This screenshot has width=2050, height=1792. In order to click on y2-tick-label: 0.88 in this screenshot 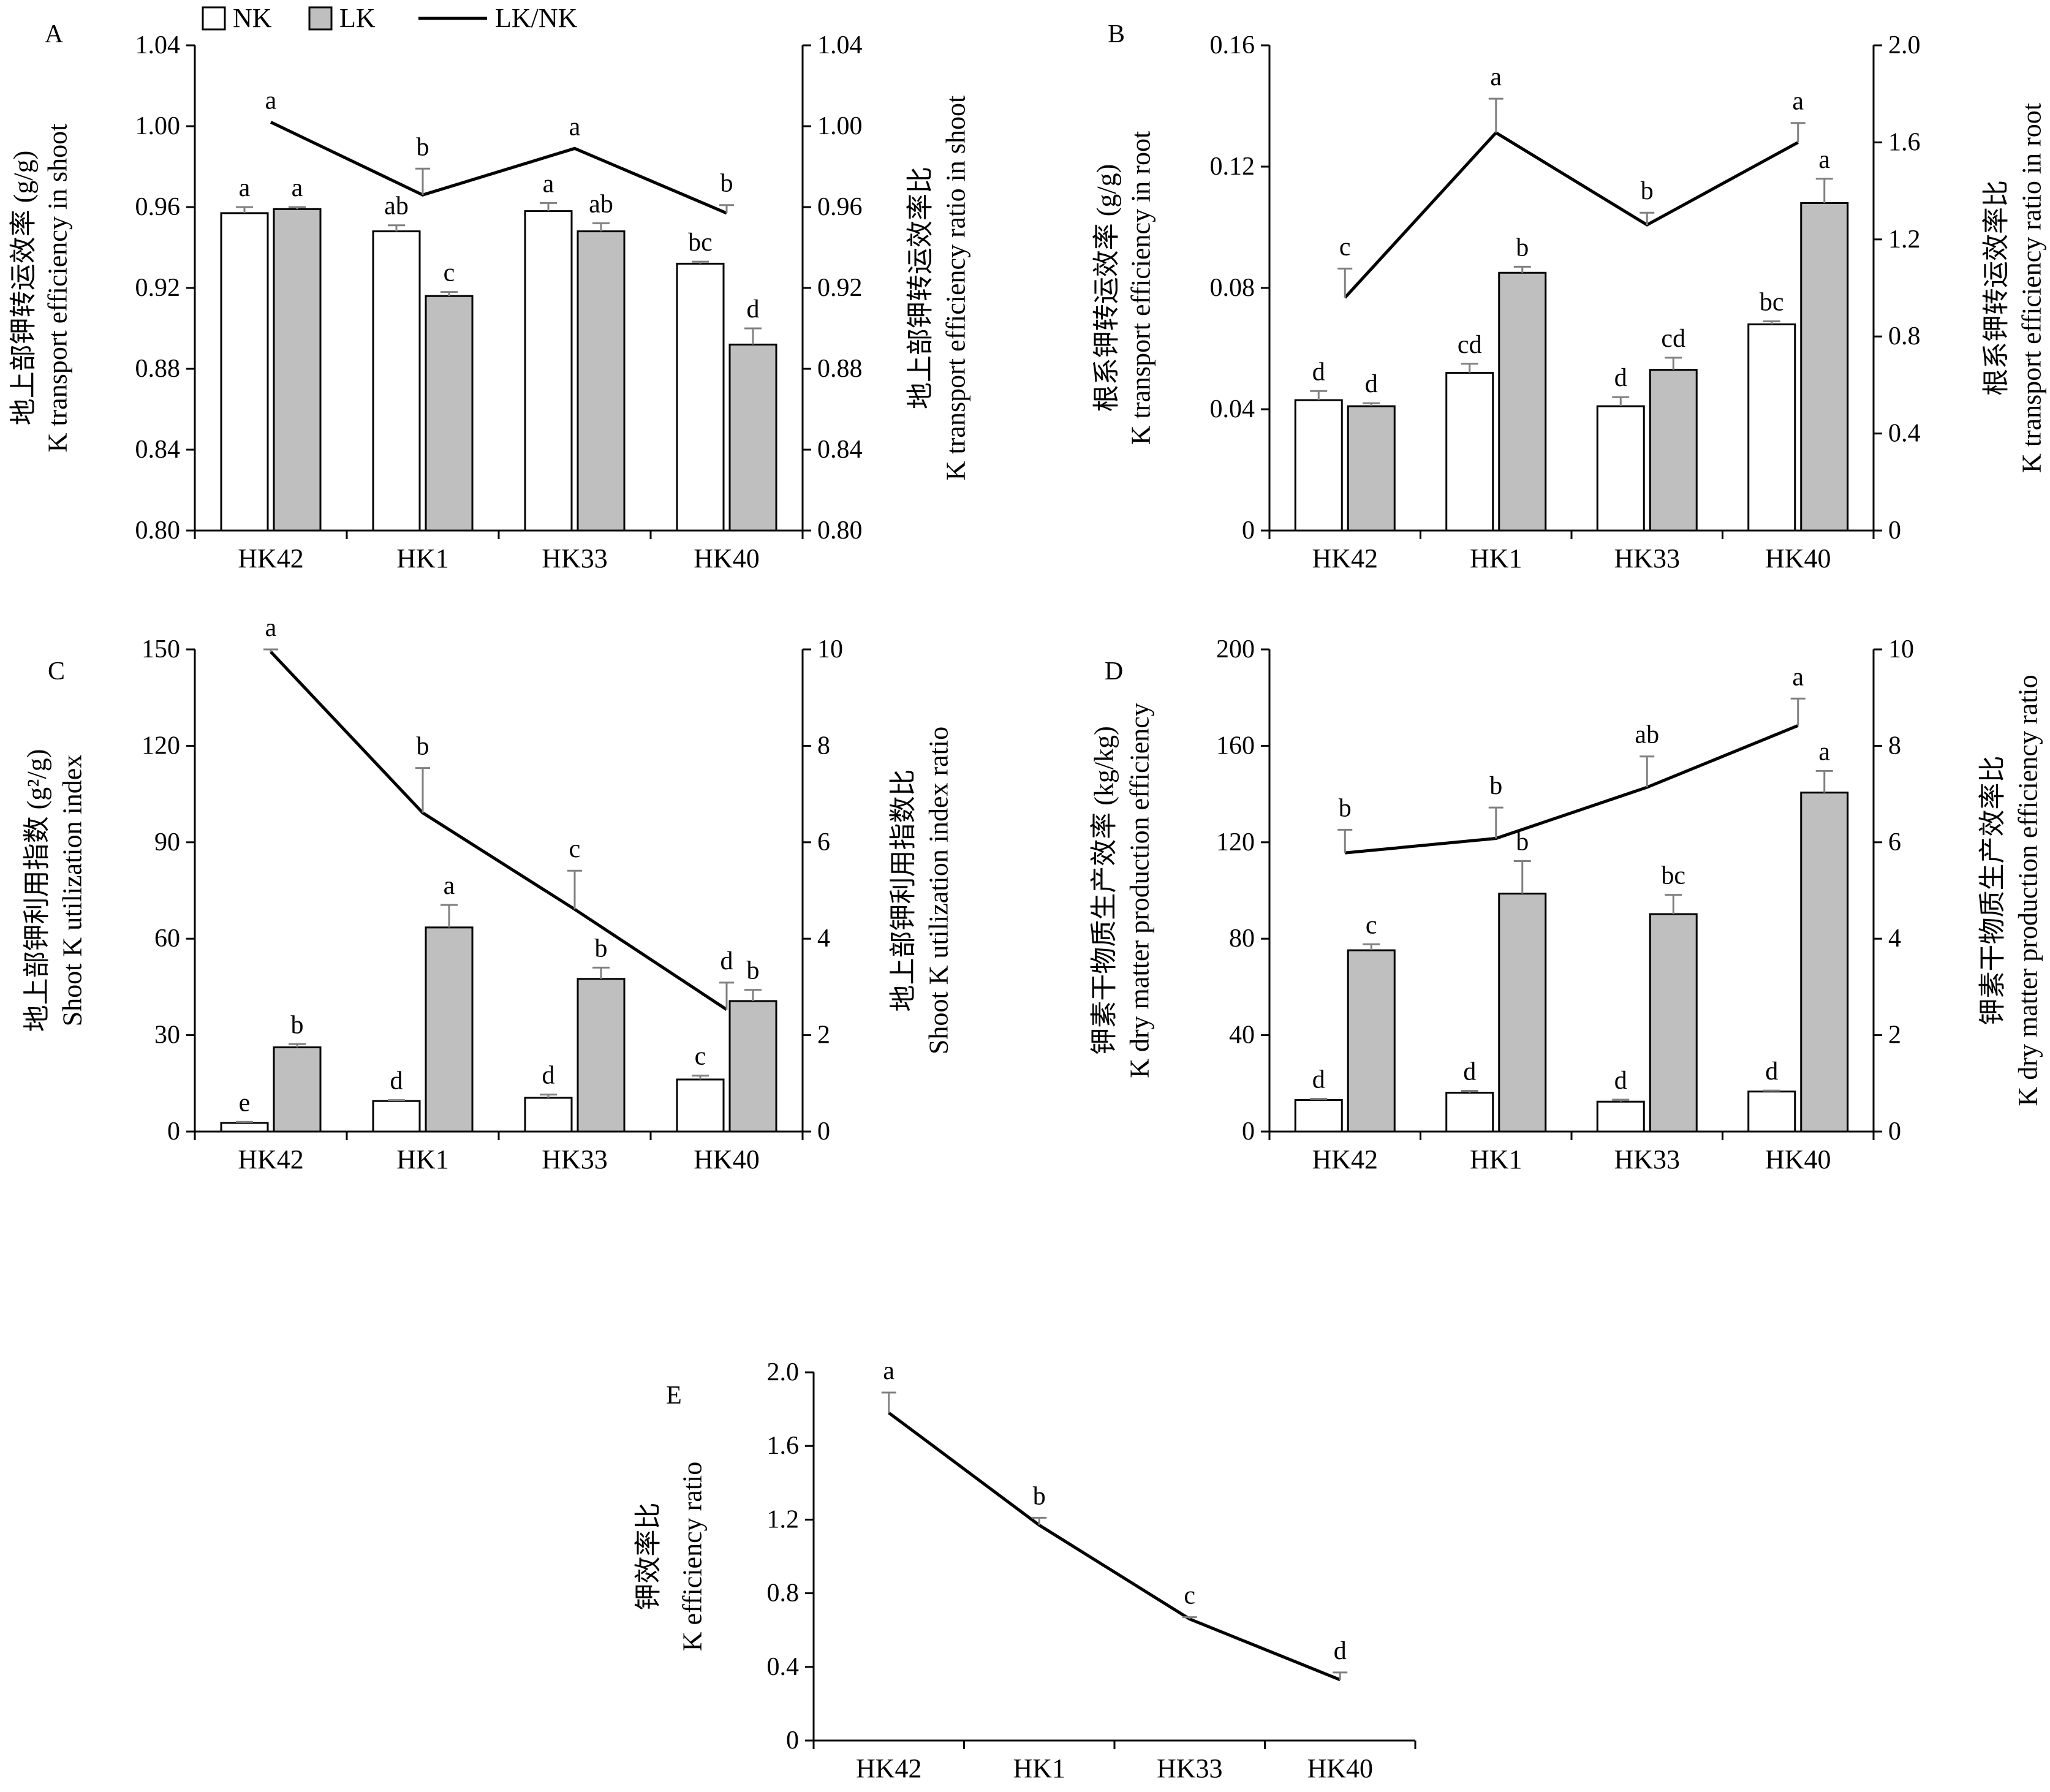, I will do `click(840, 369)`.